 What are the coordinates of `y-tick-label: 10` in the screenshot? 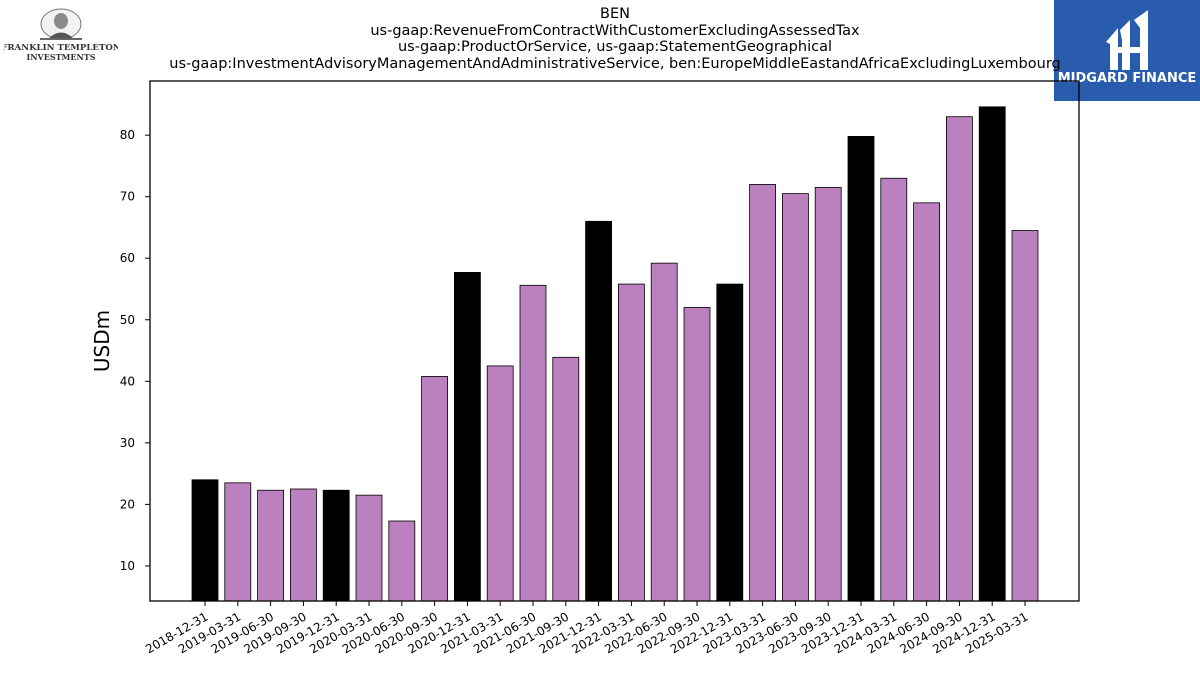 It's located at (127, 566).